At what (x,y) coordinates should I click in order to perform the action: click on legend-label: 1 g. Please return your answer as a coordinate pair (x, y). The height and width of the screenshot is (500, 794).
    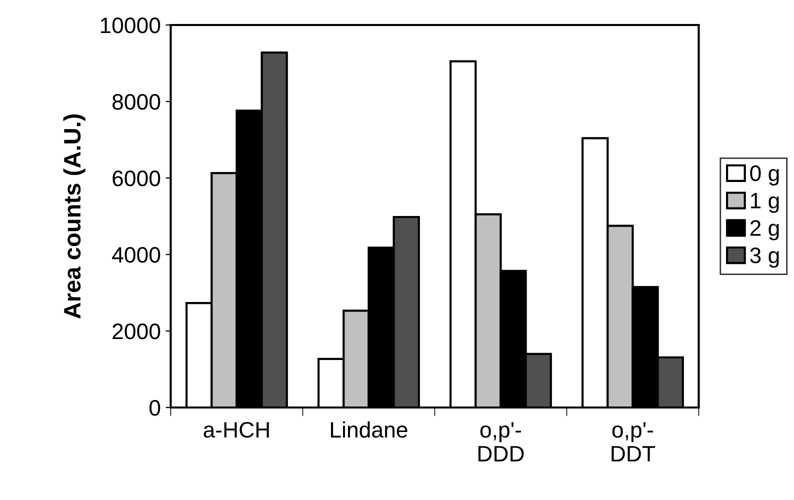
    Looking at the image, I should click on (764, 203).